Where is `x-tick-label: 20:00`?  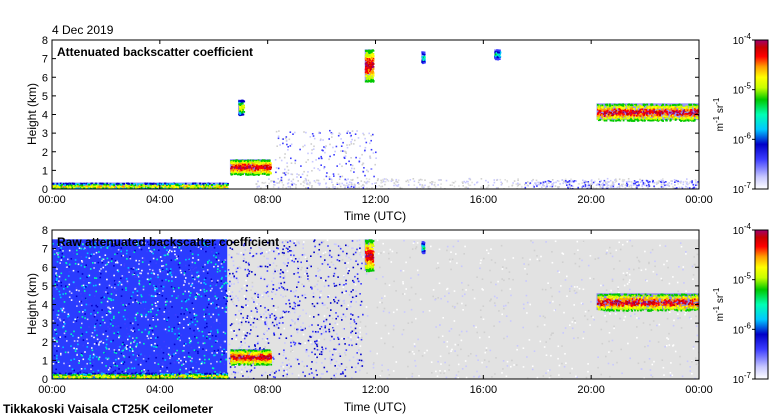 x-tick-label: 20:00 is located at coordinates (591, 200).